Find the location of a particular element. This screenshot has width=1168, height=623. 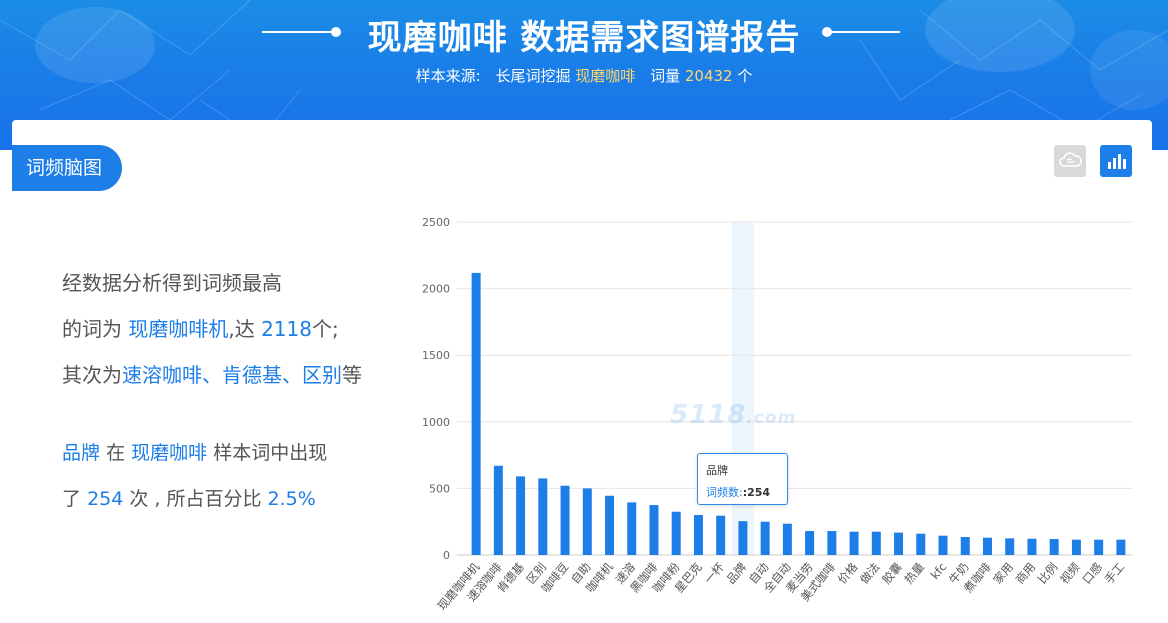

tooltip-word: 品牌 is located at coordinates (717, 470).